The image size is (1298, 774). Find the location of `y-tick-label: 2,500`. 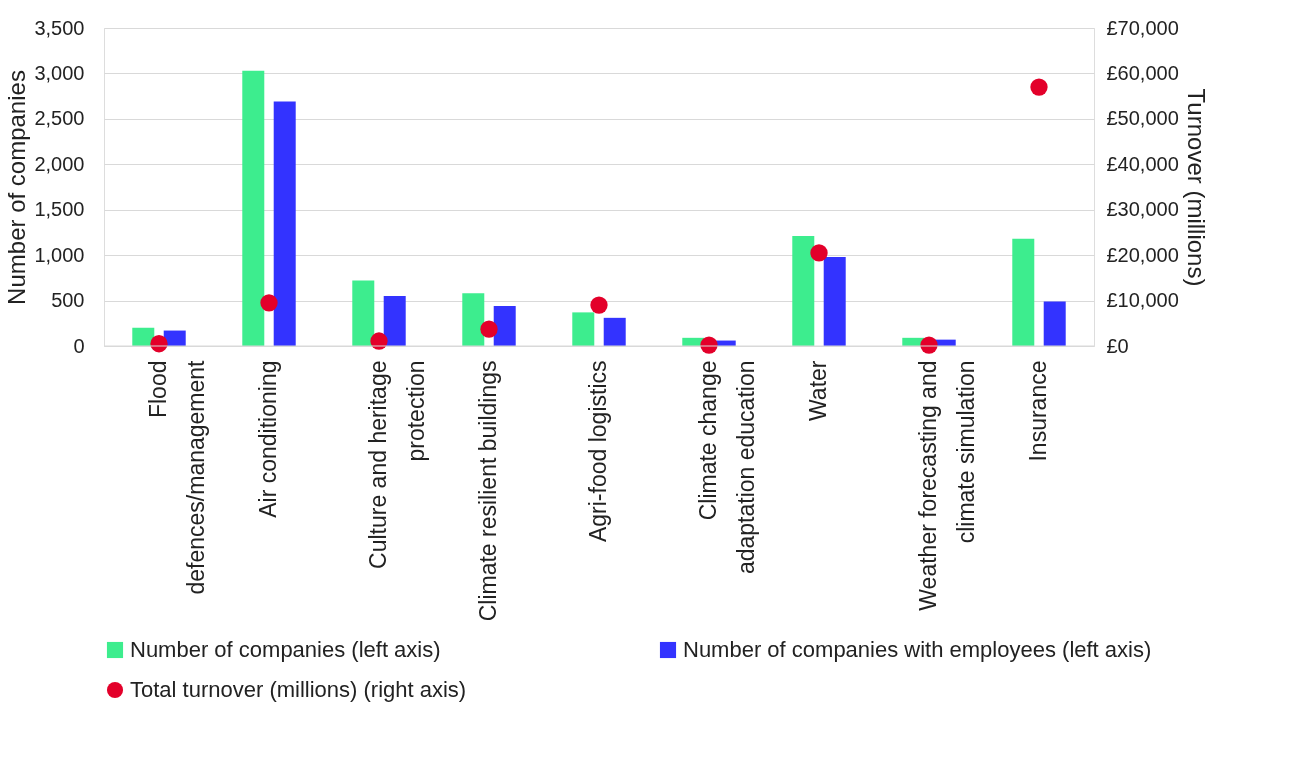

y-tick-label: 2,500 is located at coordinates (59, 118).